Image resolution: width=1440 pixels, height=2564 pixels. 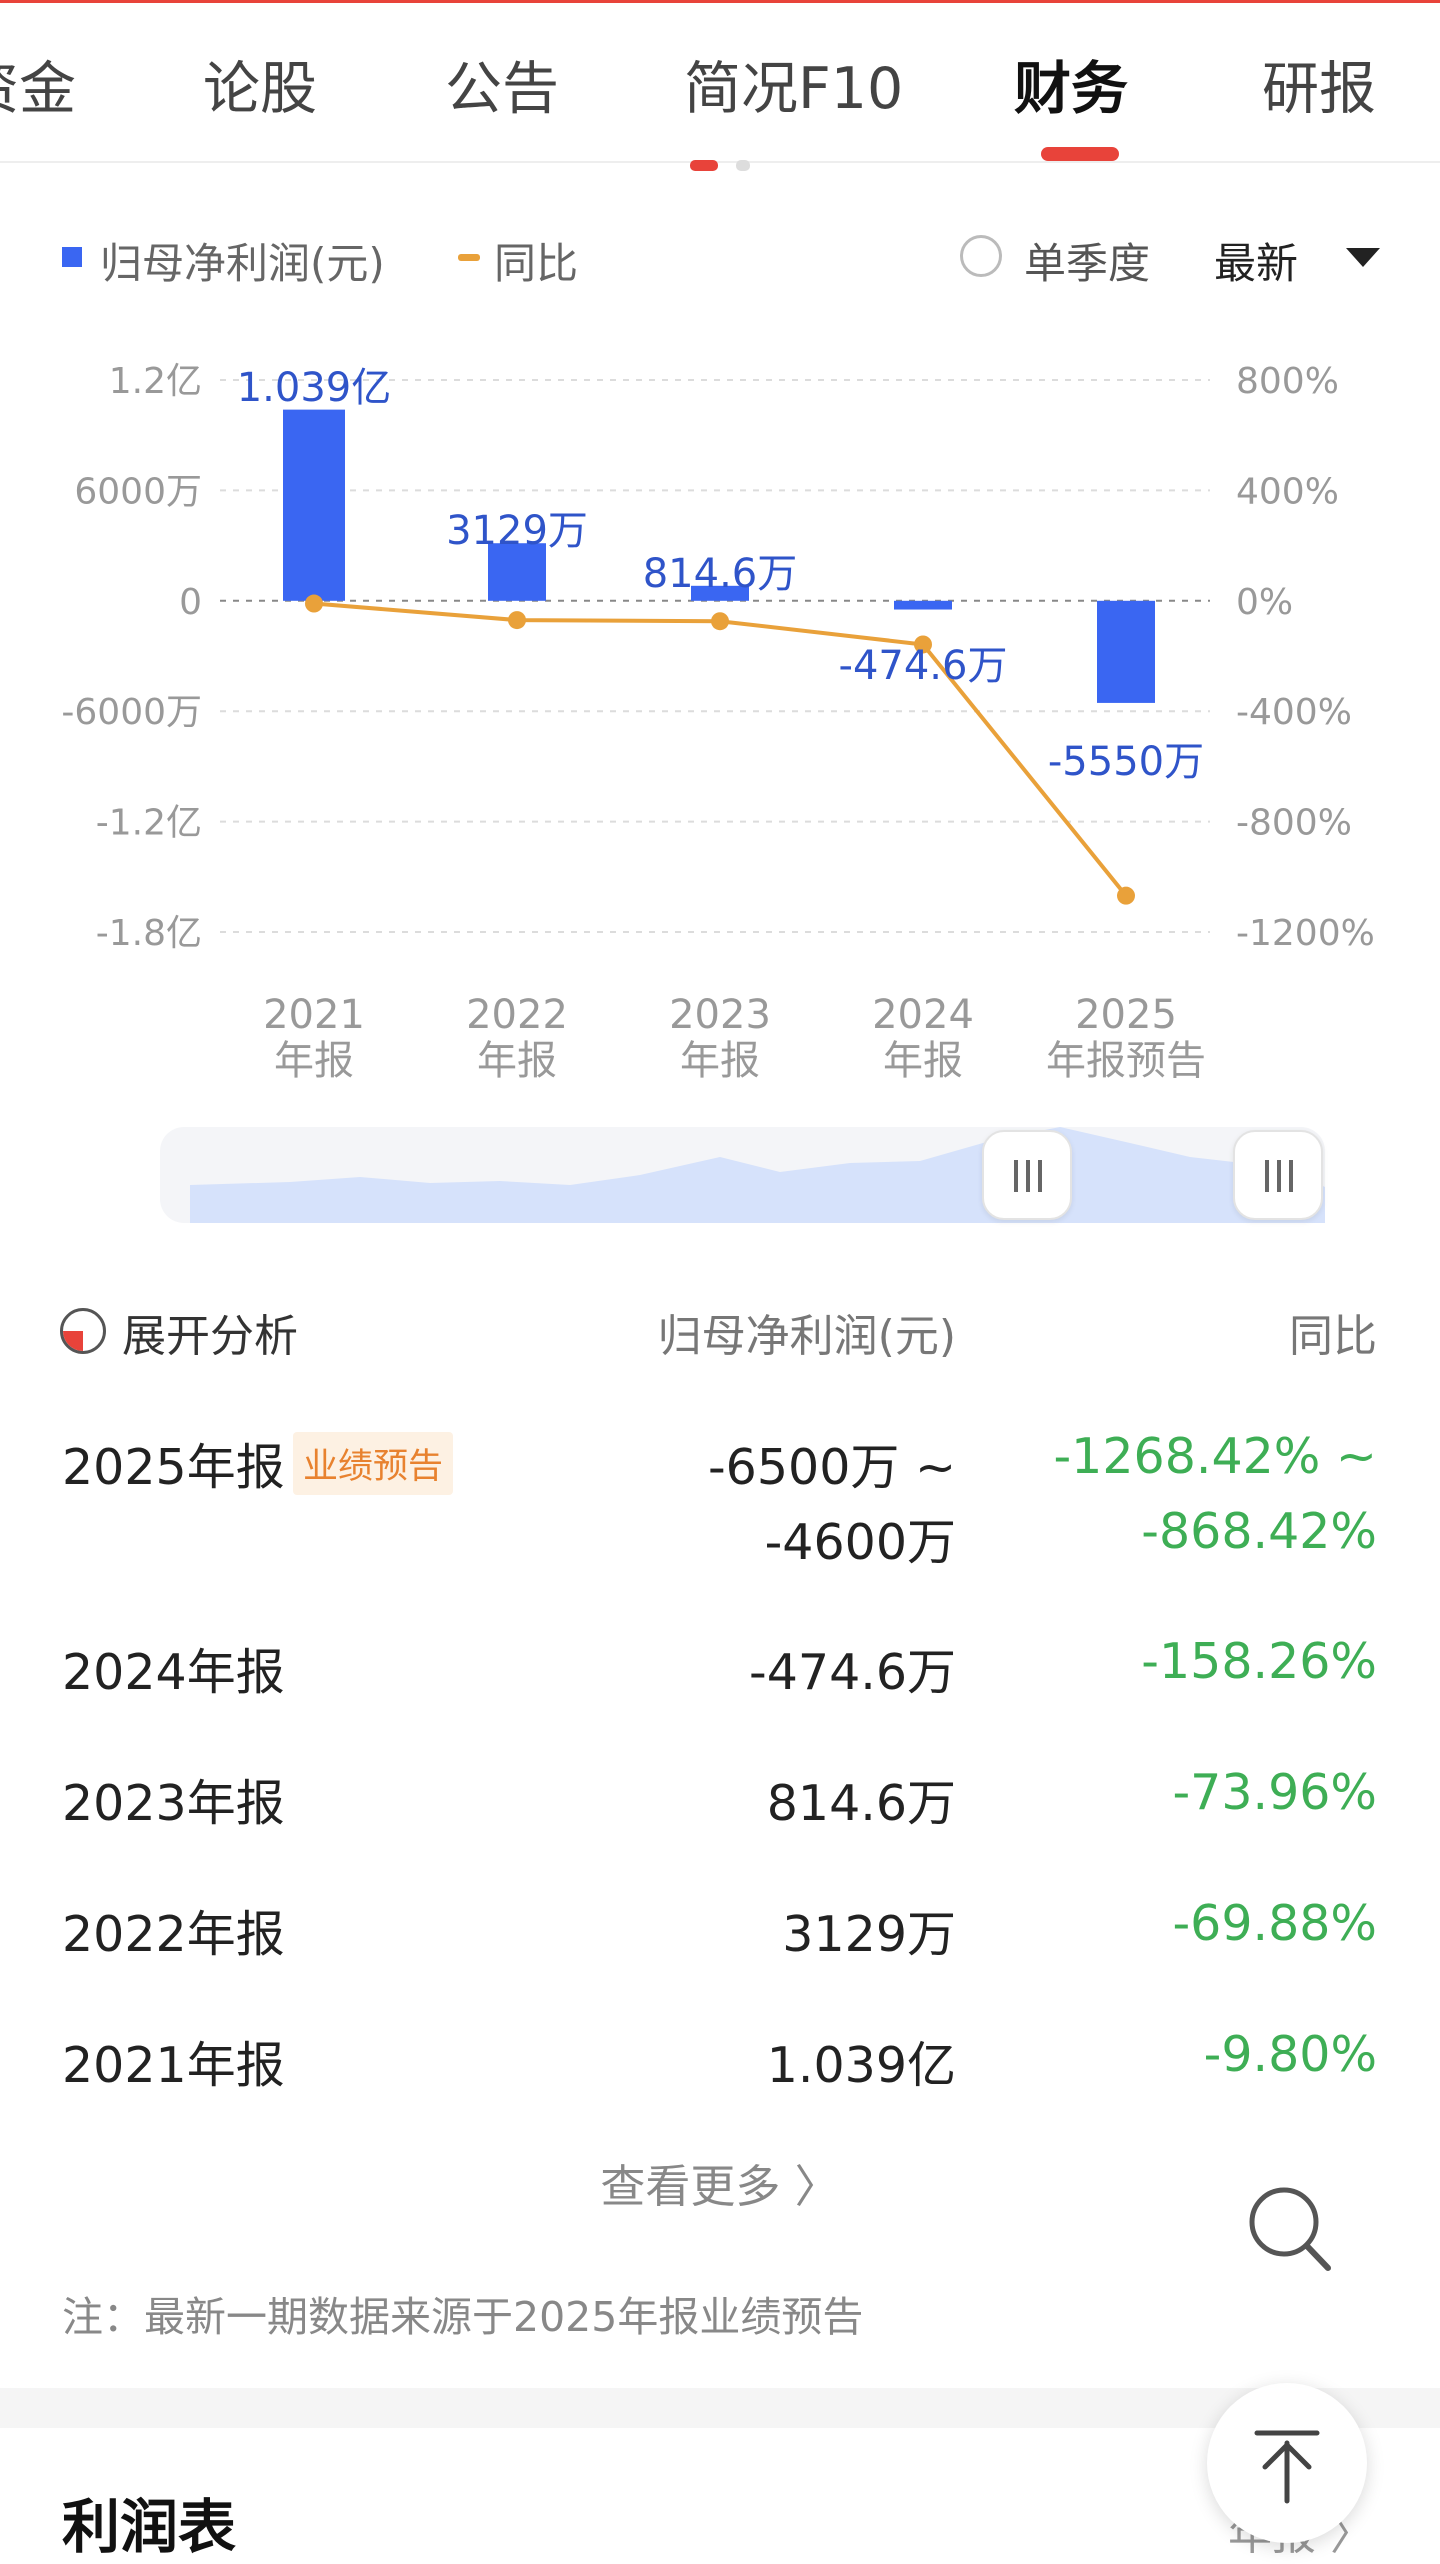 I want to click on right-axis-tick: 0%, so click(x=1264, y=602).